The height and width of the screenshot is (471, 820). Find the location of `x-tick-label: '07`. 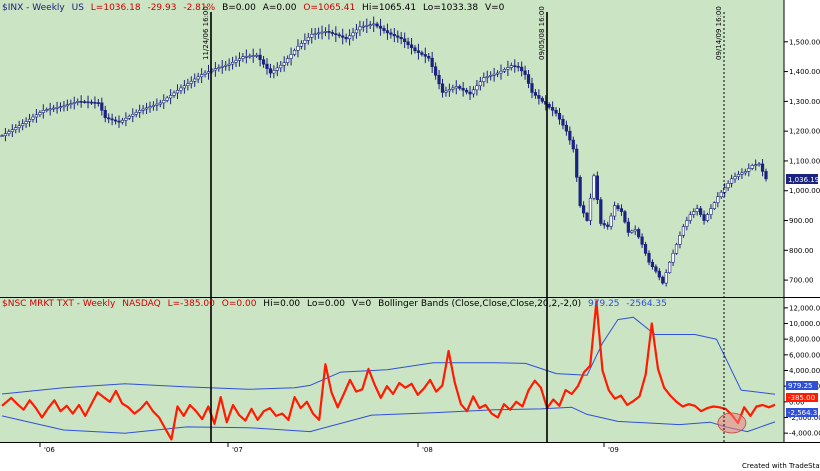

x-tick-label: '07 is located at coordinates (237, 450).